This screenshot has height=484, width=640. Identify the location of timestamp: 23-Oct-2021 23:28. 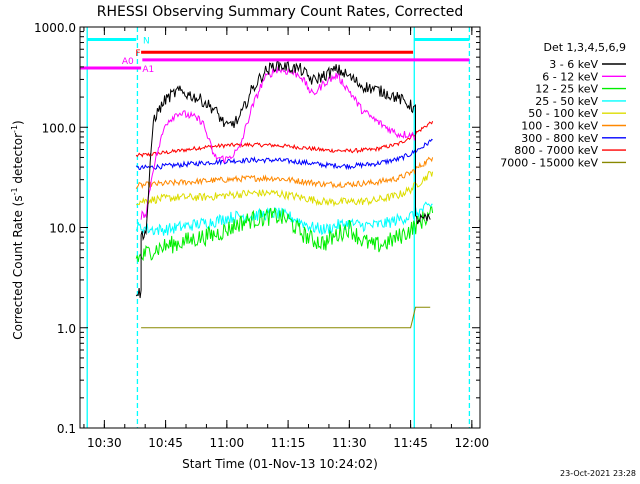
(598, 473).